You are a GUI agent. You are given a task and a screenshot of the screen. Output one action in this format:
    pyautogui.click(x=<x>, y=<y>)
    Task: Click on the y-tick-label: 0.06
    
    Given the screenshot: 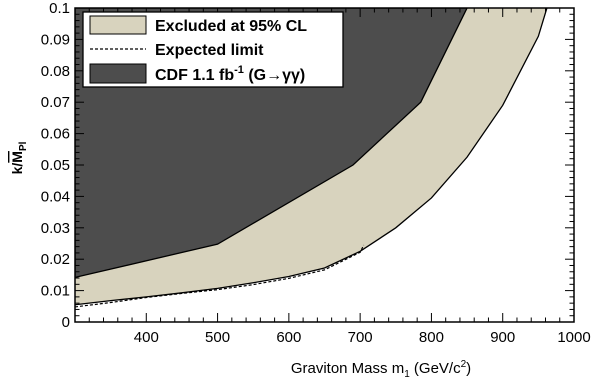 What is the action you would take?
    pyautogui.click(x=55, y=134)
    